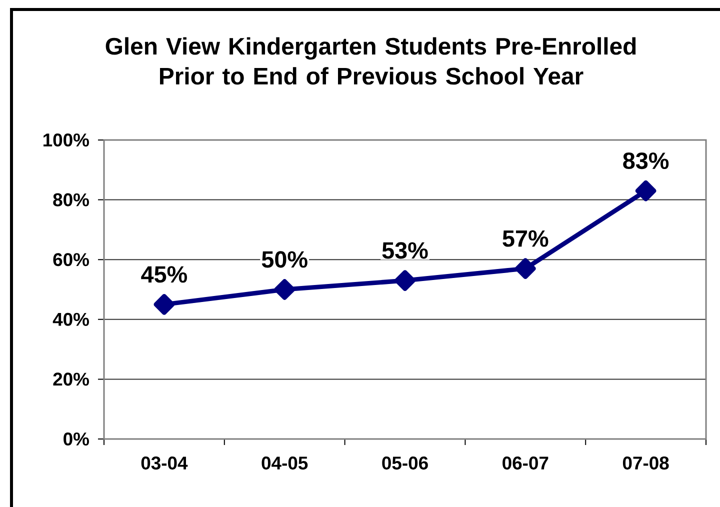  What do you see at coordinates (371, 61) in the screenshot?
I see `chart-title: Glen View Kindergarten Students Pre-Enrolled Prior to End of Previous School Year` at bounding box center [371, 61].